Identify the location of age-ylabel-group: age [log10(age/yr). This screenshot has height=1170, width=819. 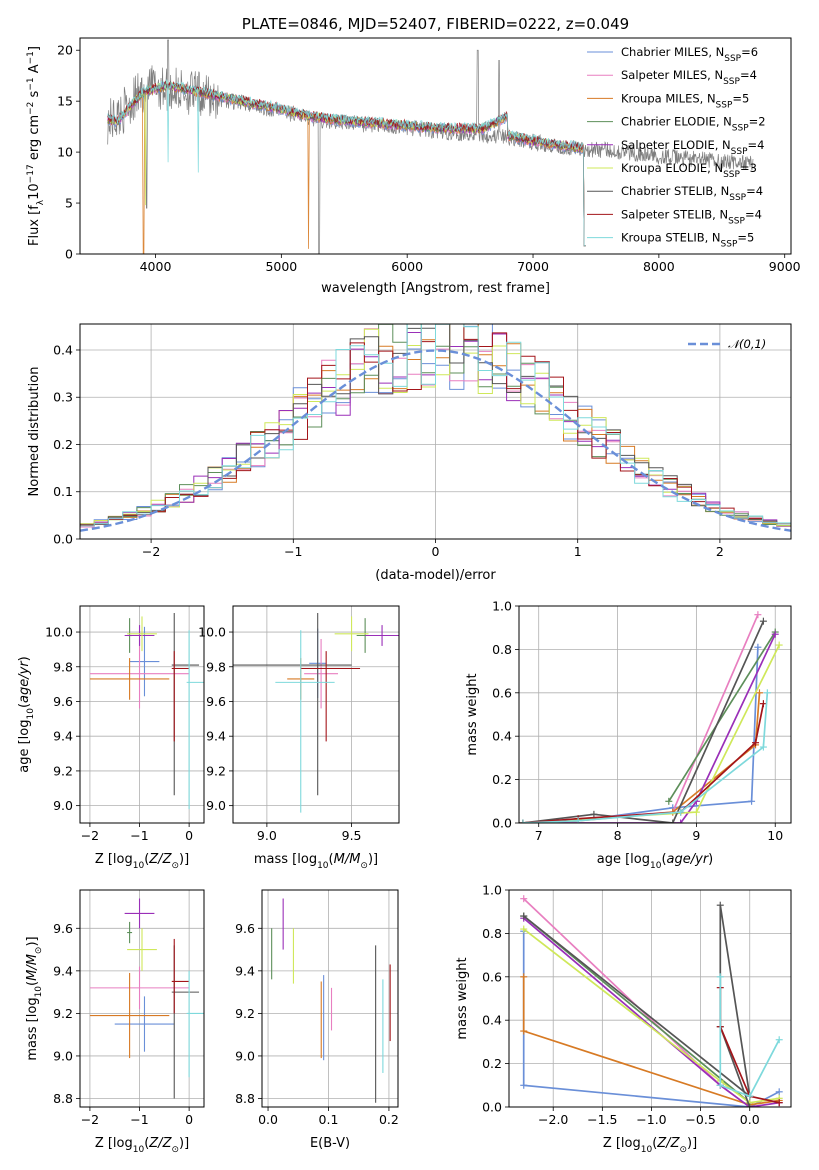
(26, 714).